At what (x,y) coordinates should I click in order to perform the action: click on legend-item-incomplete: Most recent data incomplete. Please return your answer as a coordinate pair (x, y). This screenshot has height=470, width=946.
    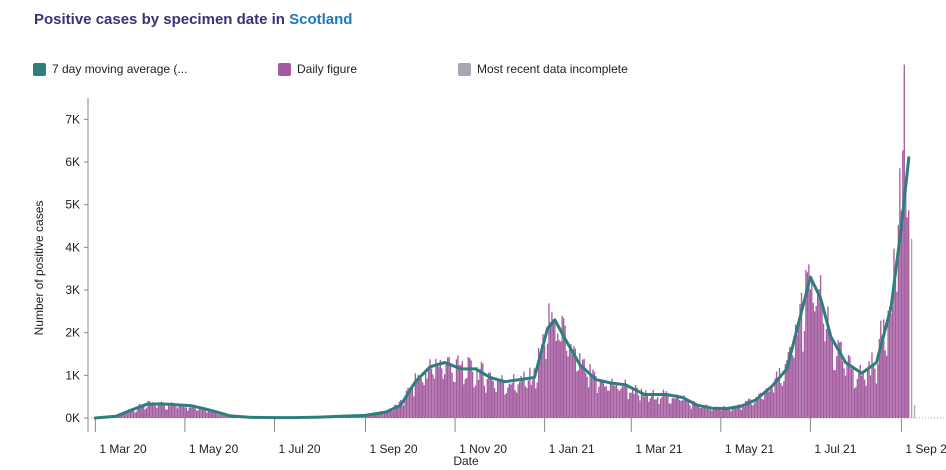
    Looking at the image, I should click on (543, 69).